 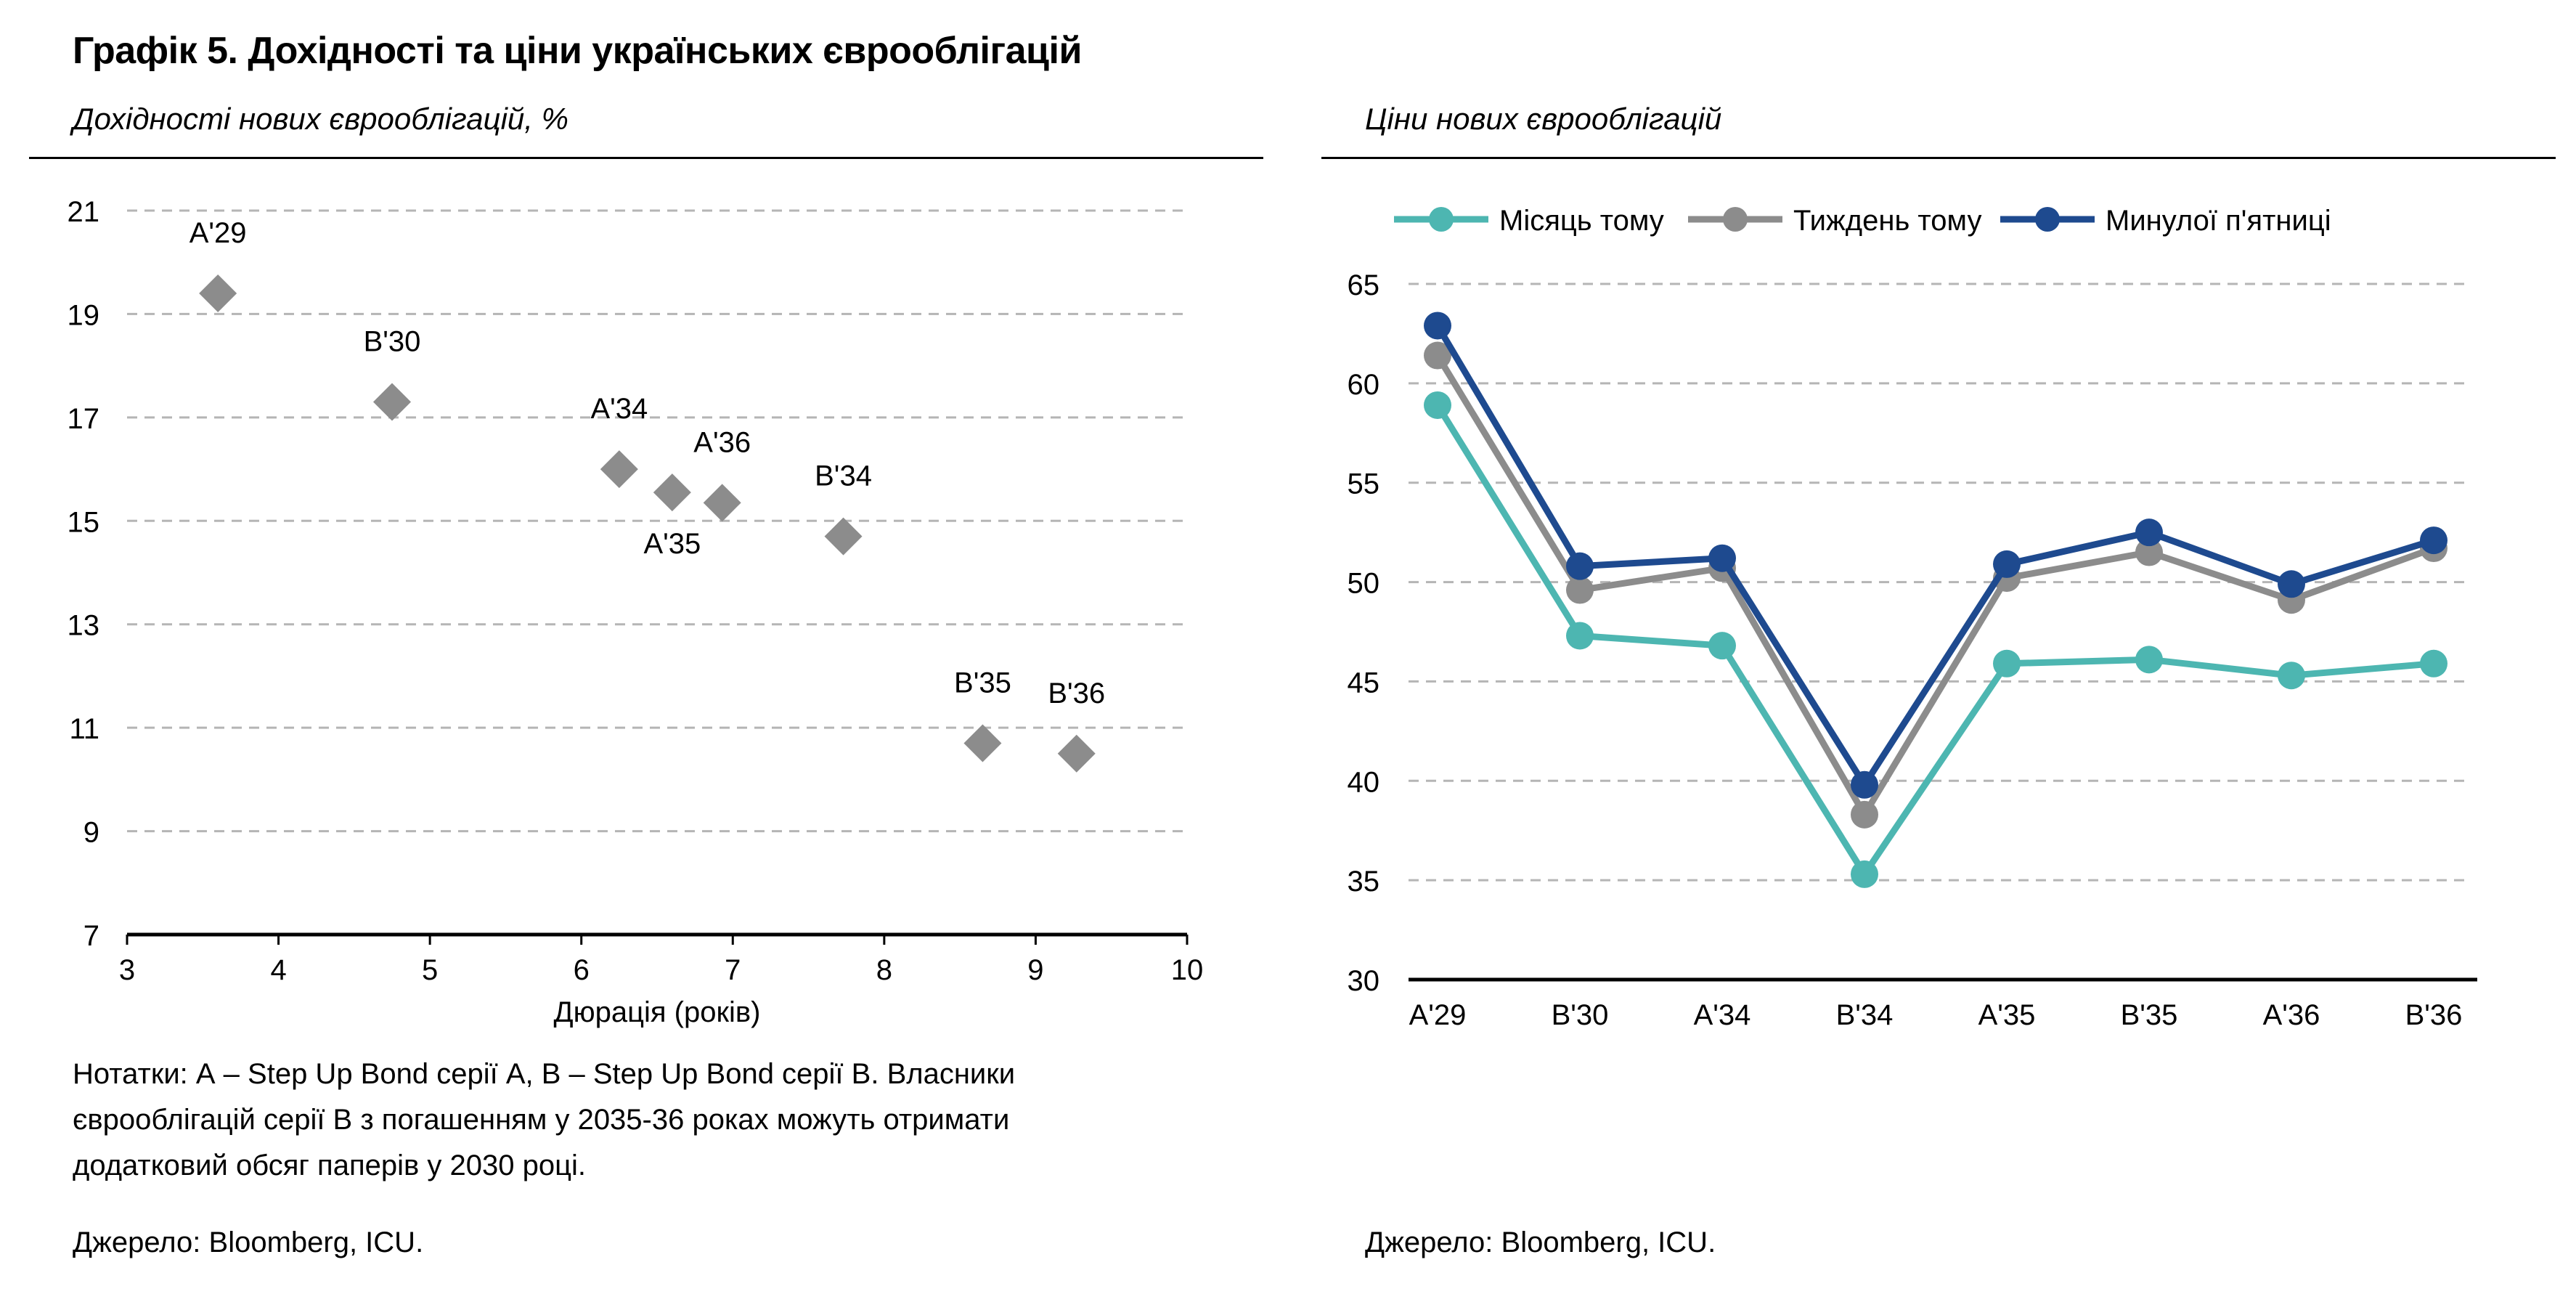 I want to click on y-tick-label: 65, so click(x=1364, y=285).